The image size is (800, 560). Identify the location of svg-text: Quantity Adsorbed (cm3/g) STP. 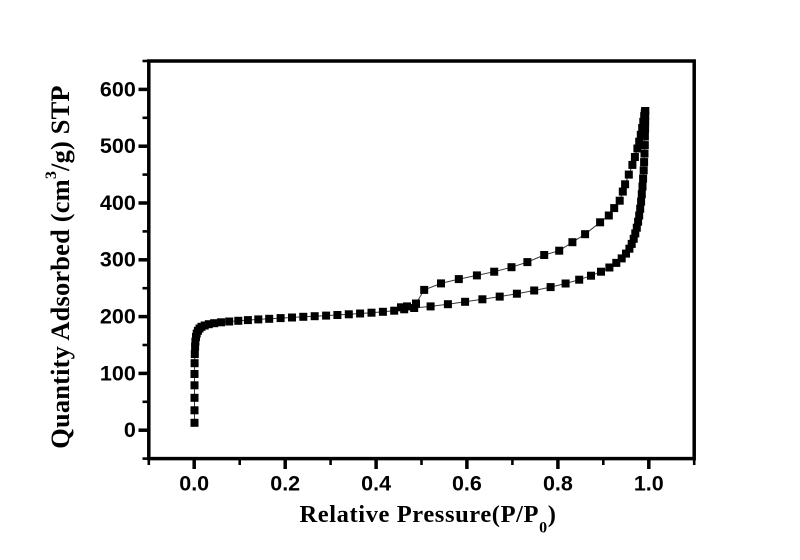
(59, 267).